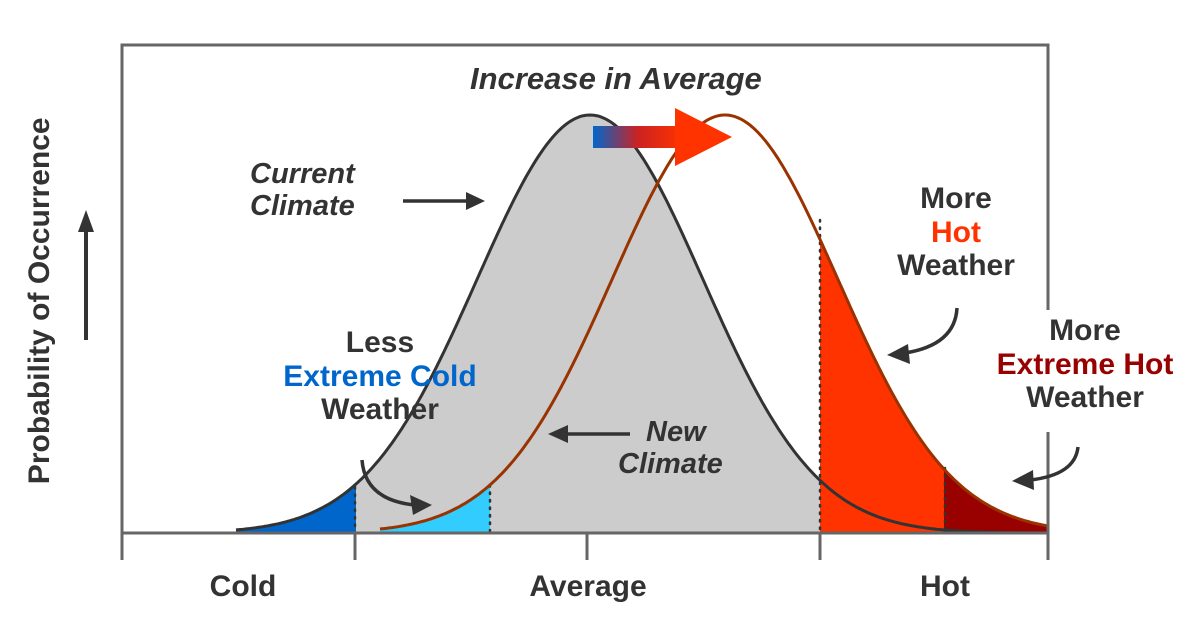 The width and height of the screenshot is (1200, 642). I want to click on x-label-average: Average, so click(588, 586).